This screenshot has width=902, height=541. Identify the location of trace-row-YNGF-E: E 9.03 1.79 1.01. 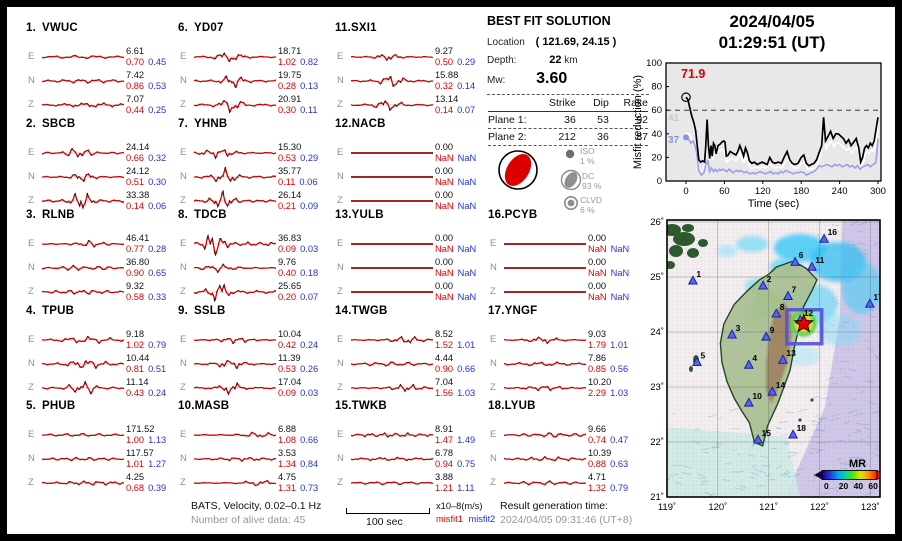
(560, 340).